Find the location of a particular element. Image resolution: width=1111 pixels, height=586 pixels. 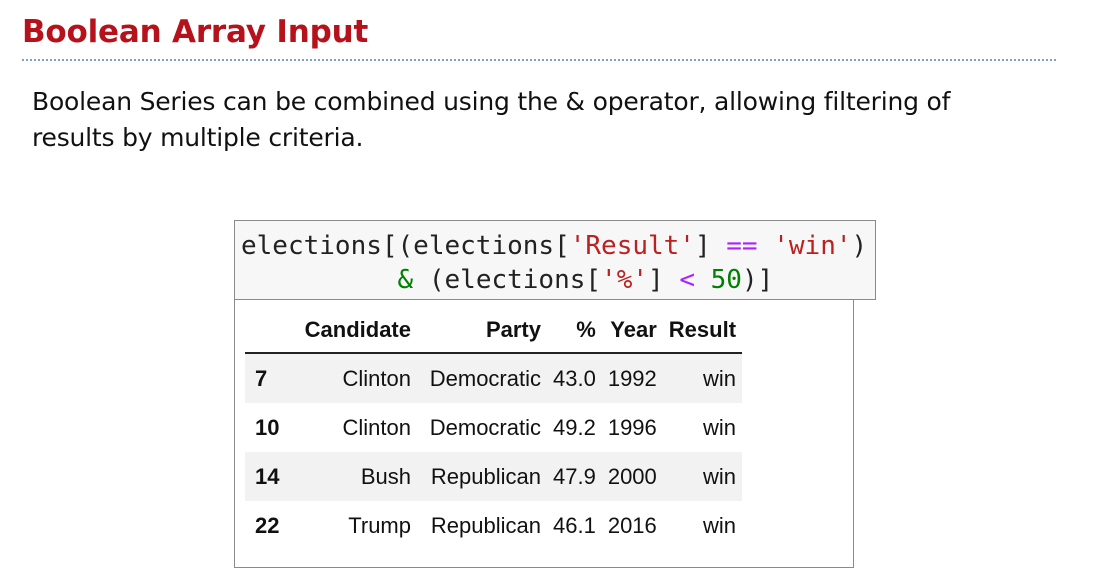

code-string-token: 'win' is located at coordinates (812, 246).